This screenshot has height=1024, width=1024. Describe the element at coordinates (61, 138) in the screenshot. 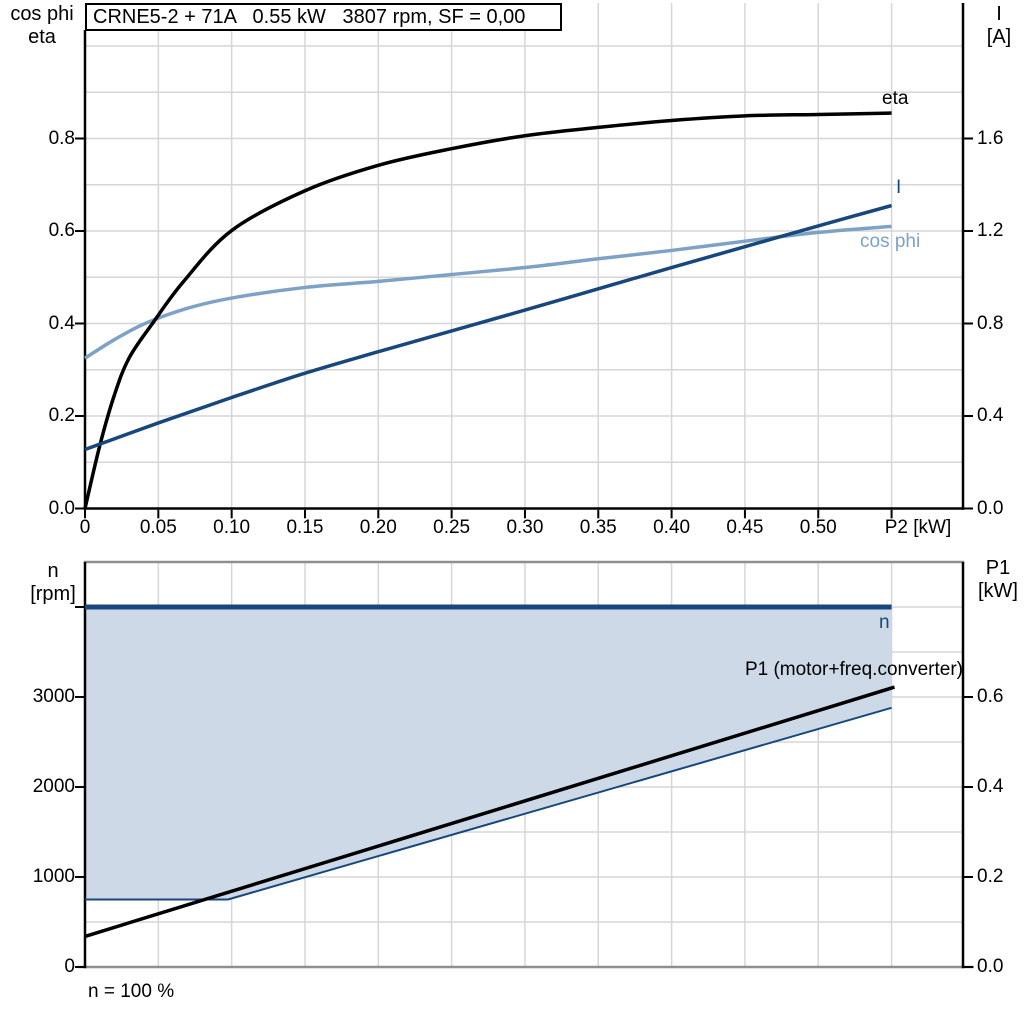

I see `left-y-tick-label: 0.8` at that location.